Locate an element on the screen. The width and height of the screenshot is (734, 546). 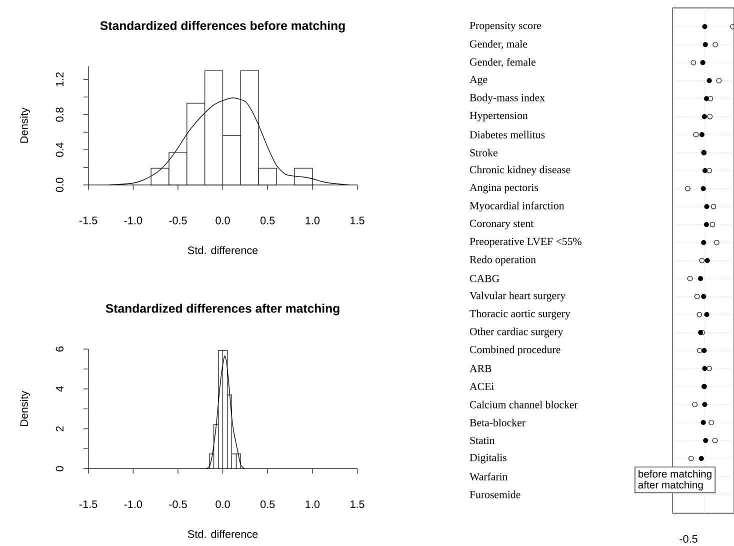
series-label: after matching is located at coordinates (670, 485).